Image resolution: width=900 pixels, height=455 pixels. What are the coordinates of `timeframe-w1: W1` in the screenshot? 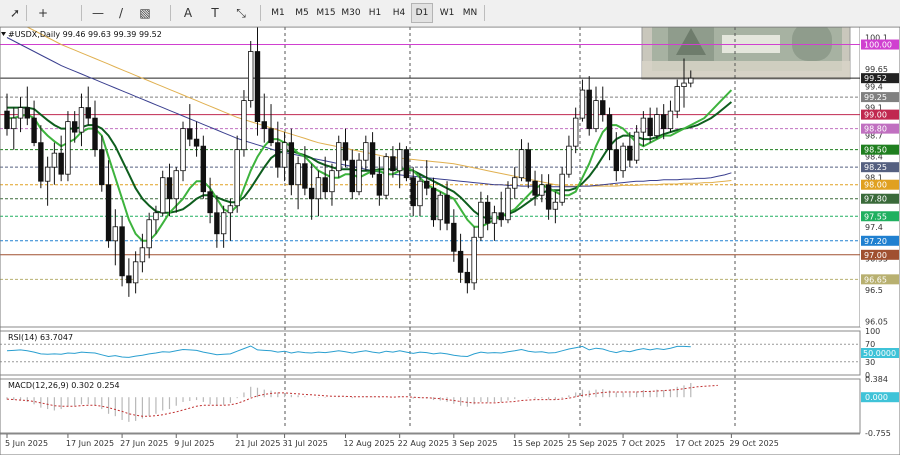 It's located at (447, 13).